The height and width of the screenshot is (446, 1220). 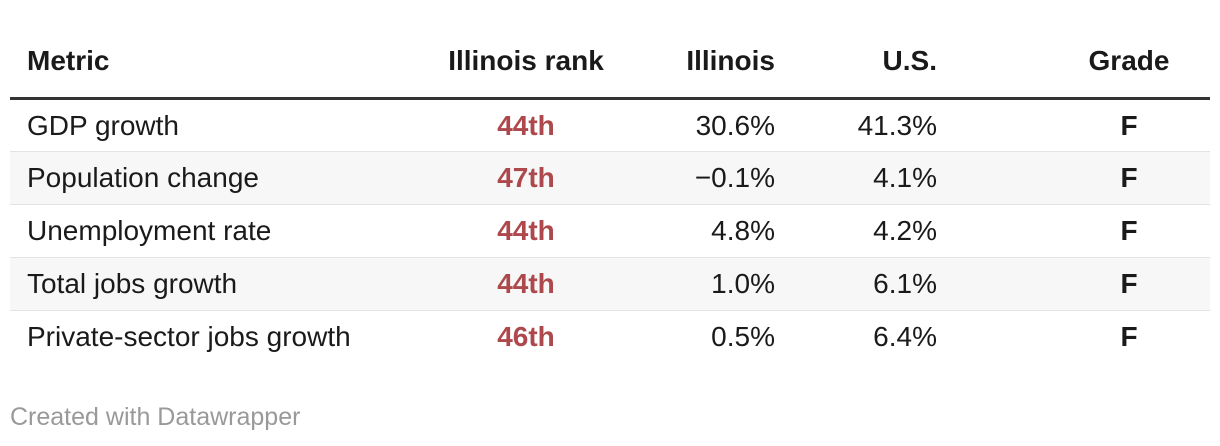 I want to click on cell-us: 4.1%, so click(x=914, y=178).